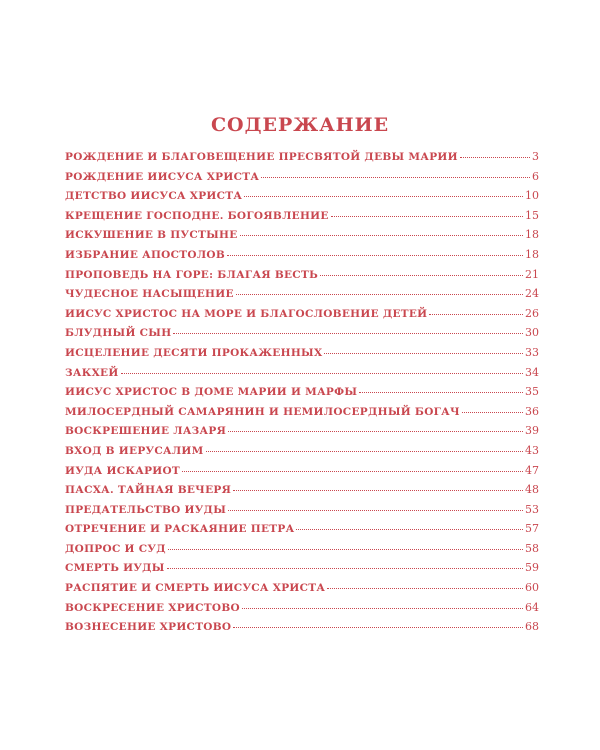 This screenshot has width=600, height=750. What do you see at coordinates (532, 313) in the screenshot?
I see `toc-entry-page: 26` at bounding box center [532, 313].